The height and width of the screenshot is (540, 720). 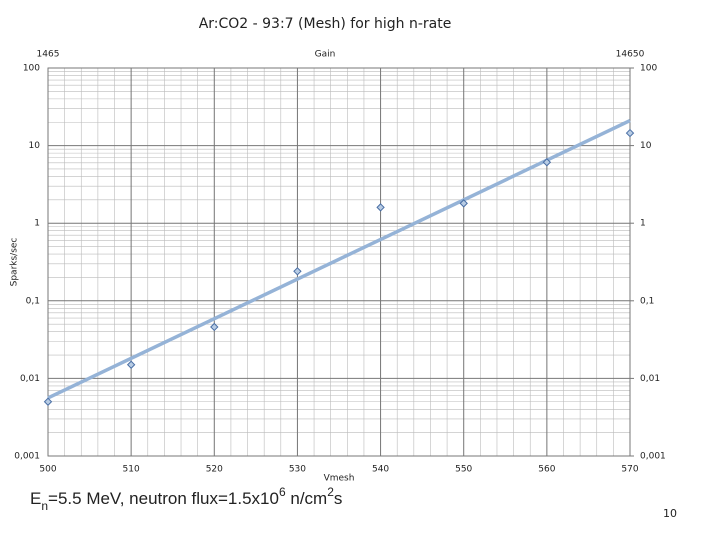 I want to click on x-tick-label: 550, so click(x=463, y=470).